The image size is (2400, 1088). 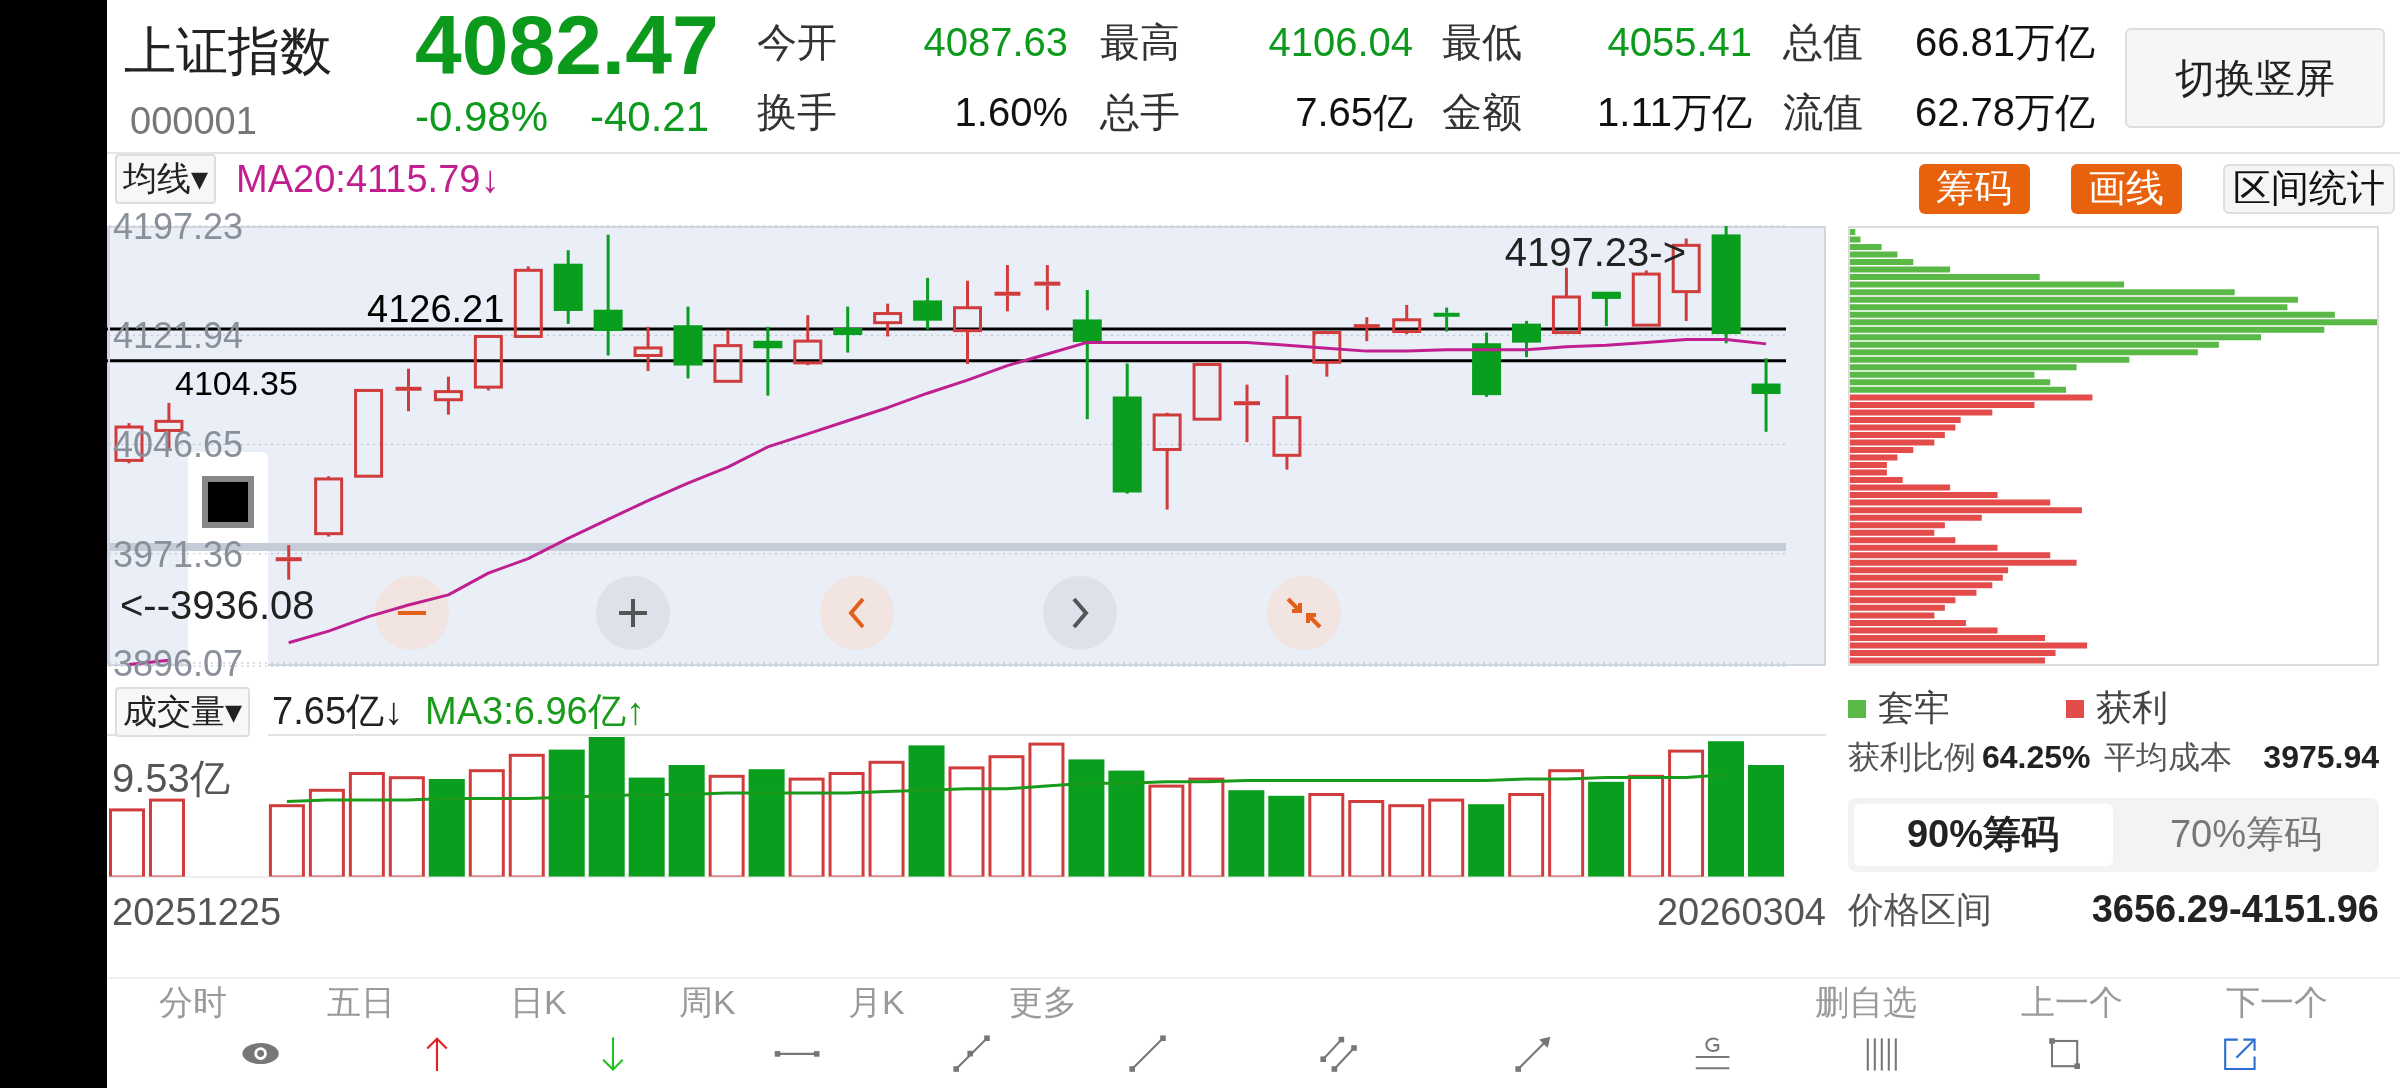 I want to click on text: 画线, so click(x=2126, y=189).